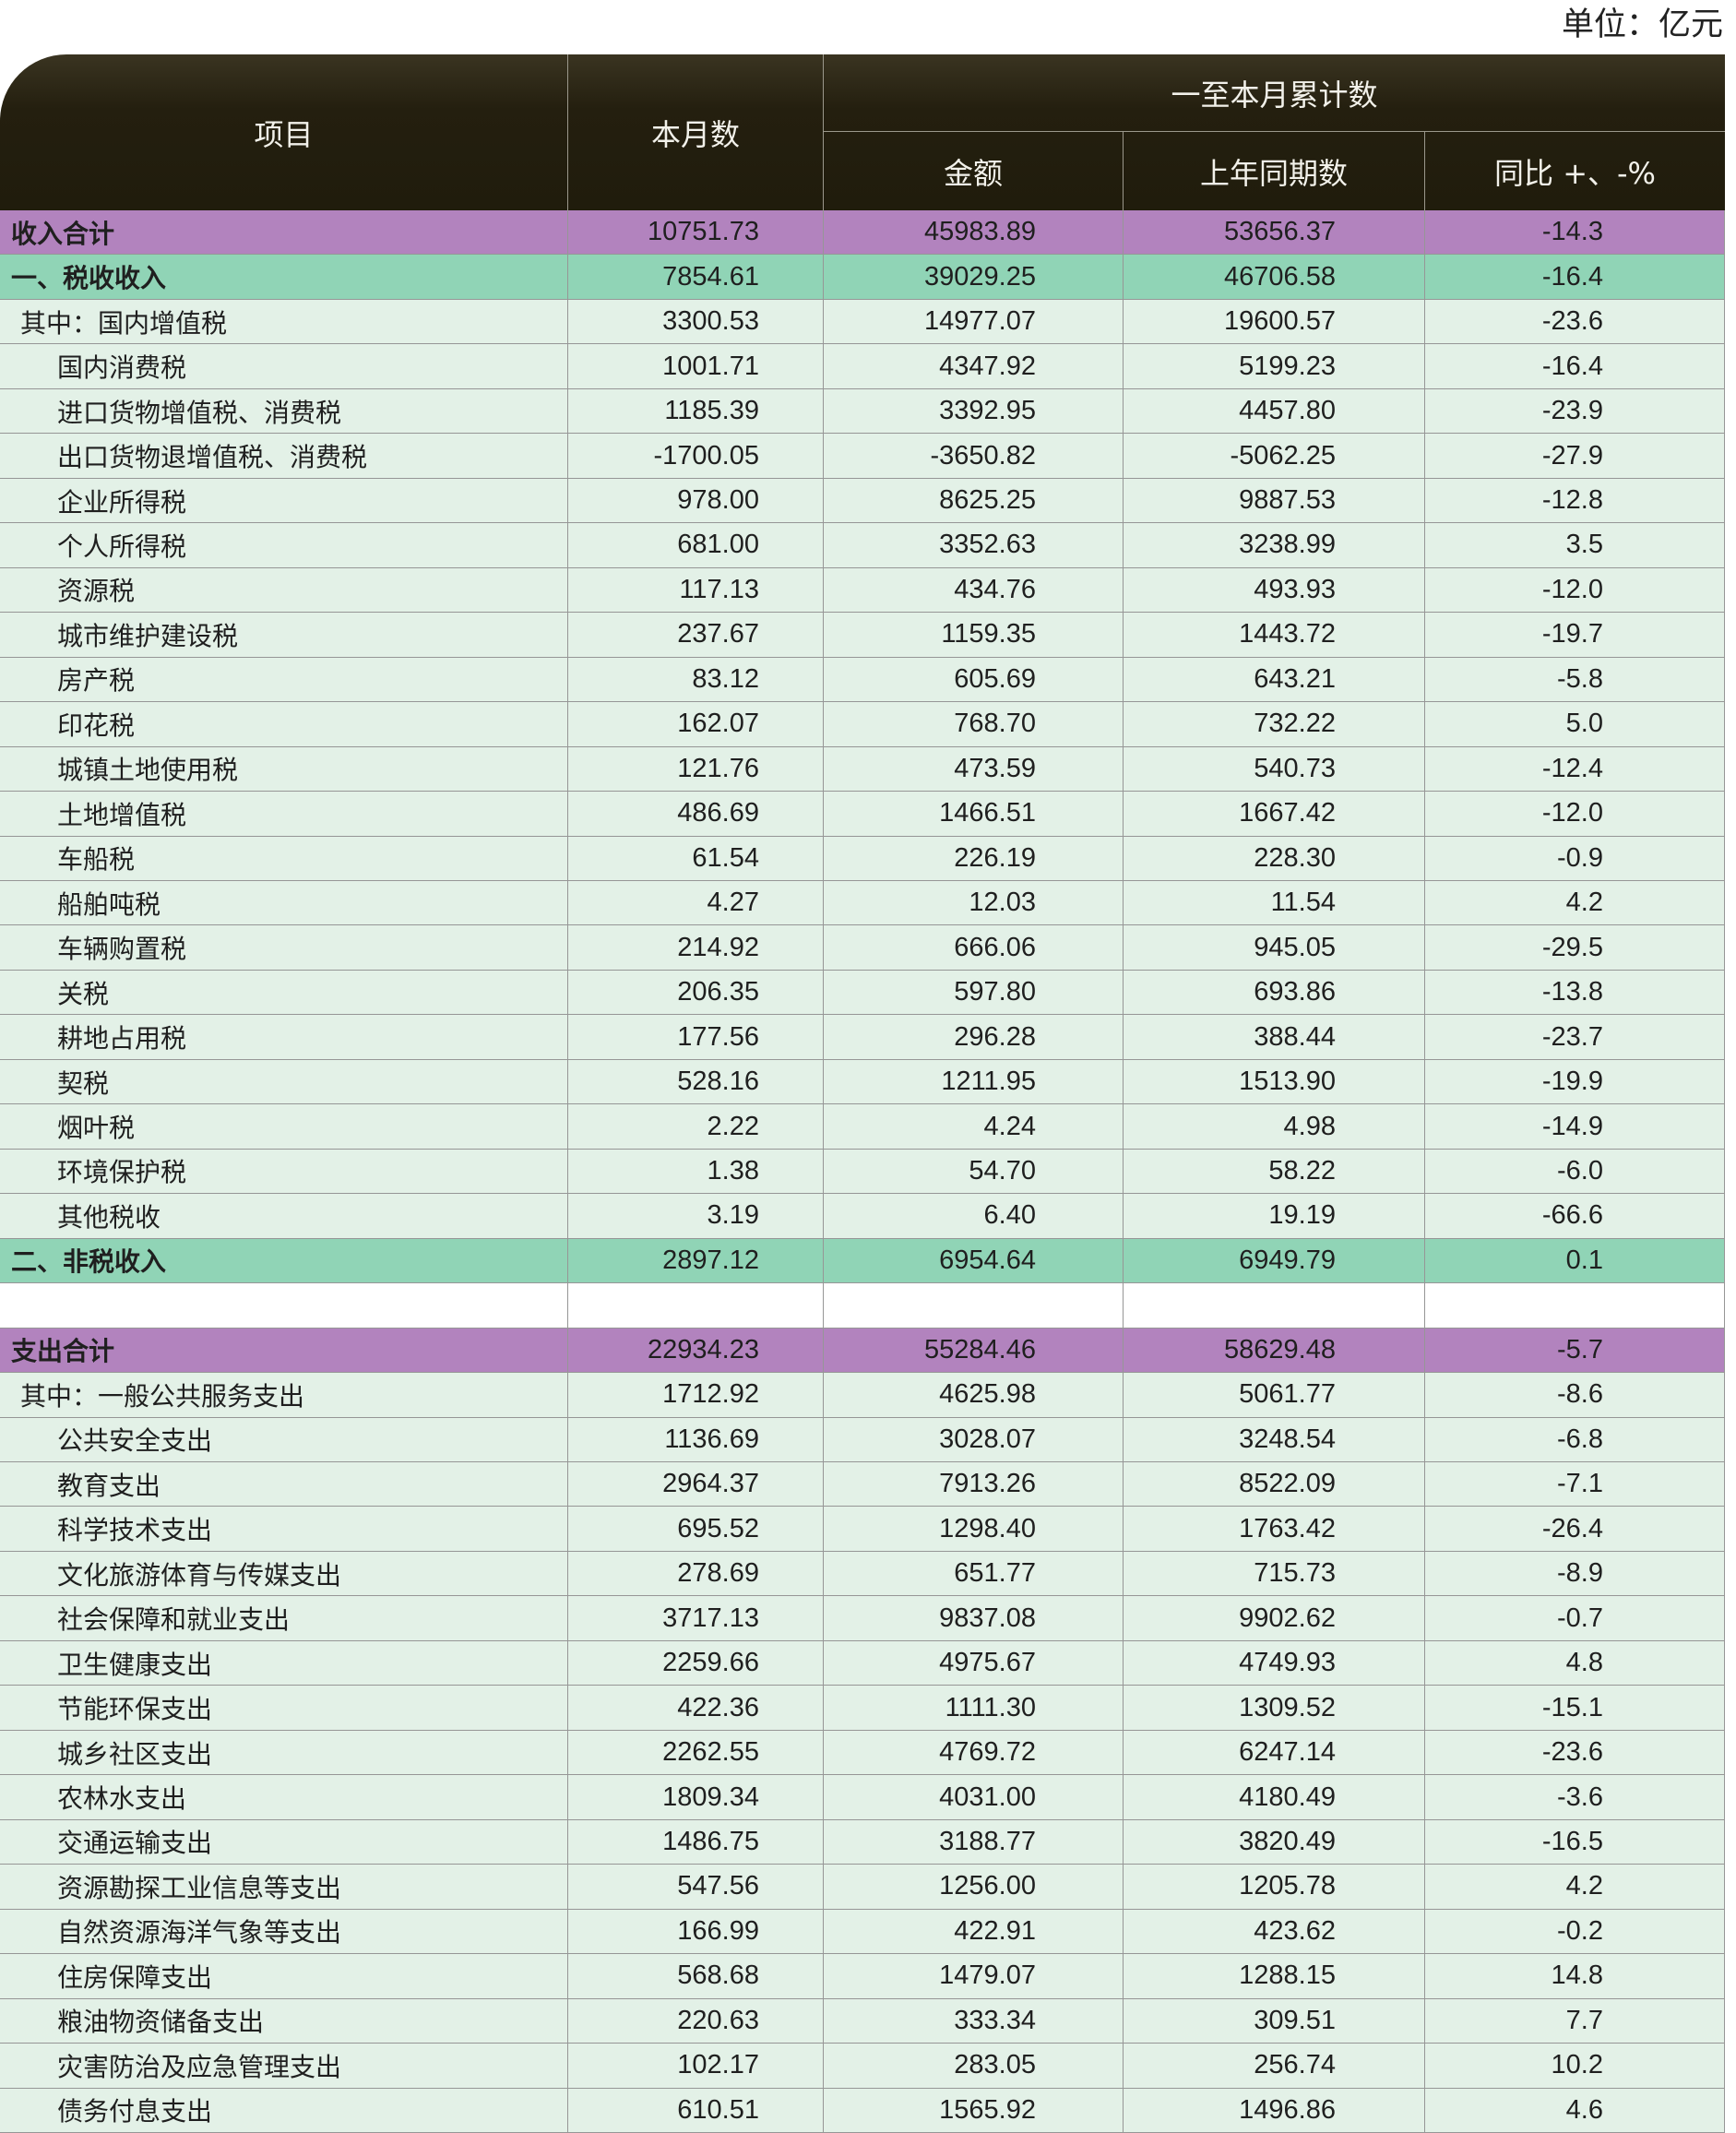 This screenshot has width=1736, height=2133. I want to click on cumulative-amount-cell: 4625.98, so click(973, 1395).